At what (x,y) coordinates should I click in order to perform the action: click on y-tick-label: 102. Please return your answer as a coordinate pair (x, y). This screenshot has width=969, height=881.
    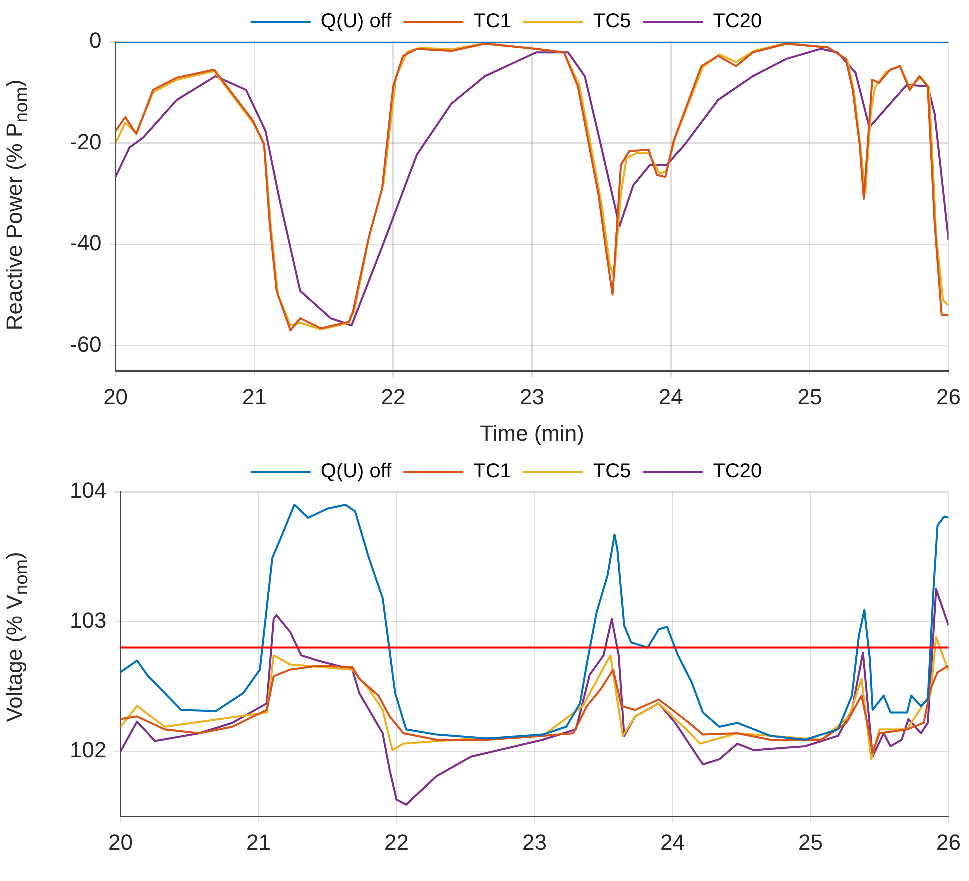
    Looking at the image, I should click on (88, 750).